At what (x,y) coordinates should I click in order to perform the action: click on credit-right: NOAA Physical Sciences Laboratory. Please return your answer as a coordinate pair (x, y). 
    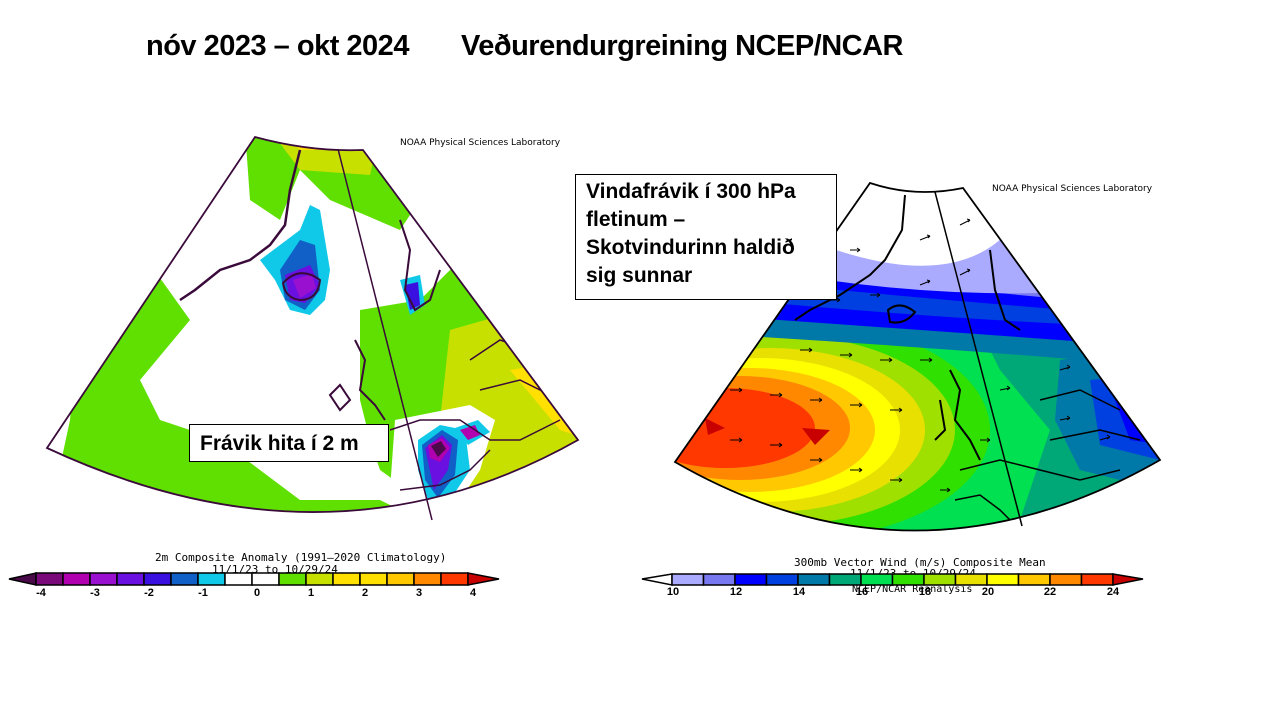
    Looking at the image, I should click on (1072, 189).